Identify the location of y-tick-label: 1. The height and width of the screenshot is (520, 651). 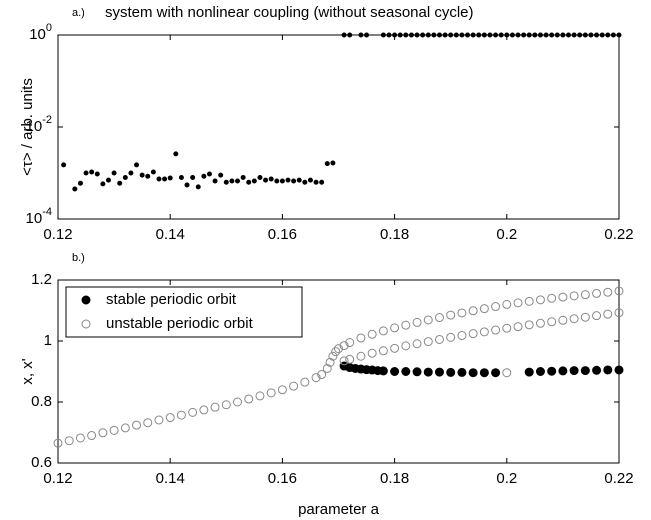
(48, 340).